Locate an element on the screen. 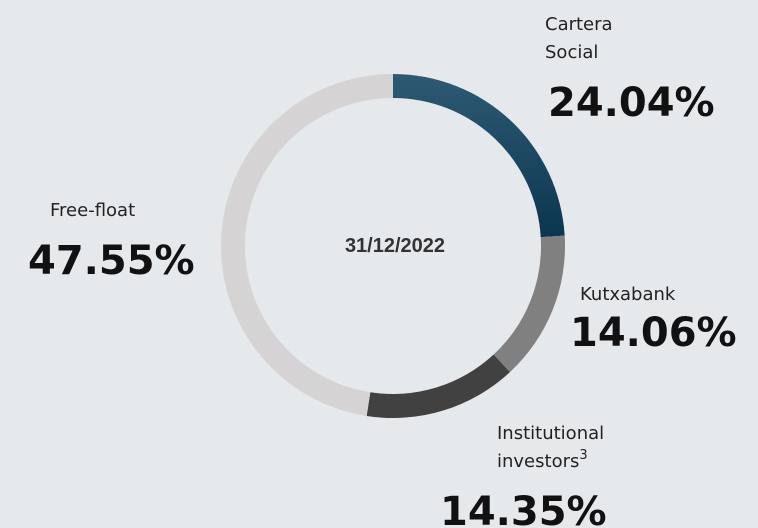  category-label: Kutxabank is located at coordinates (628, 294).